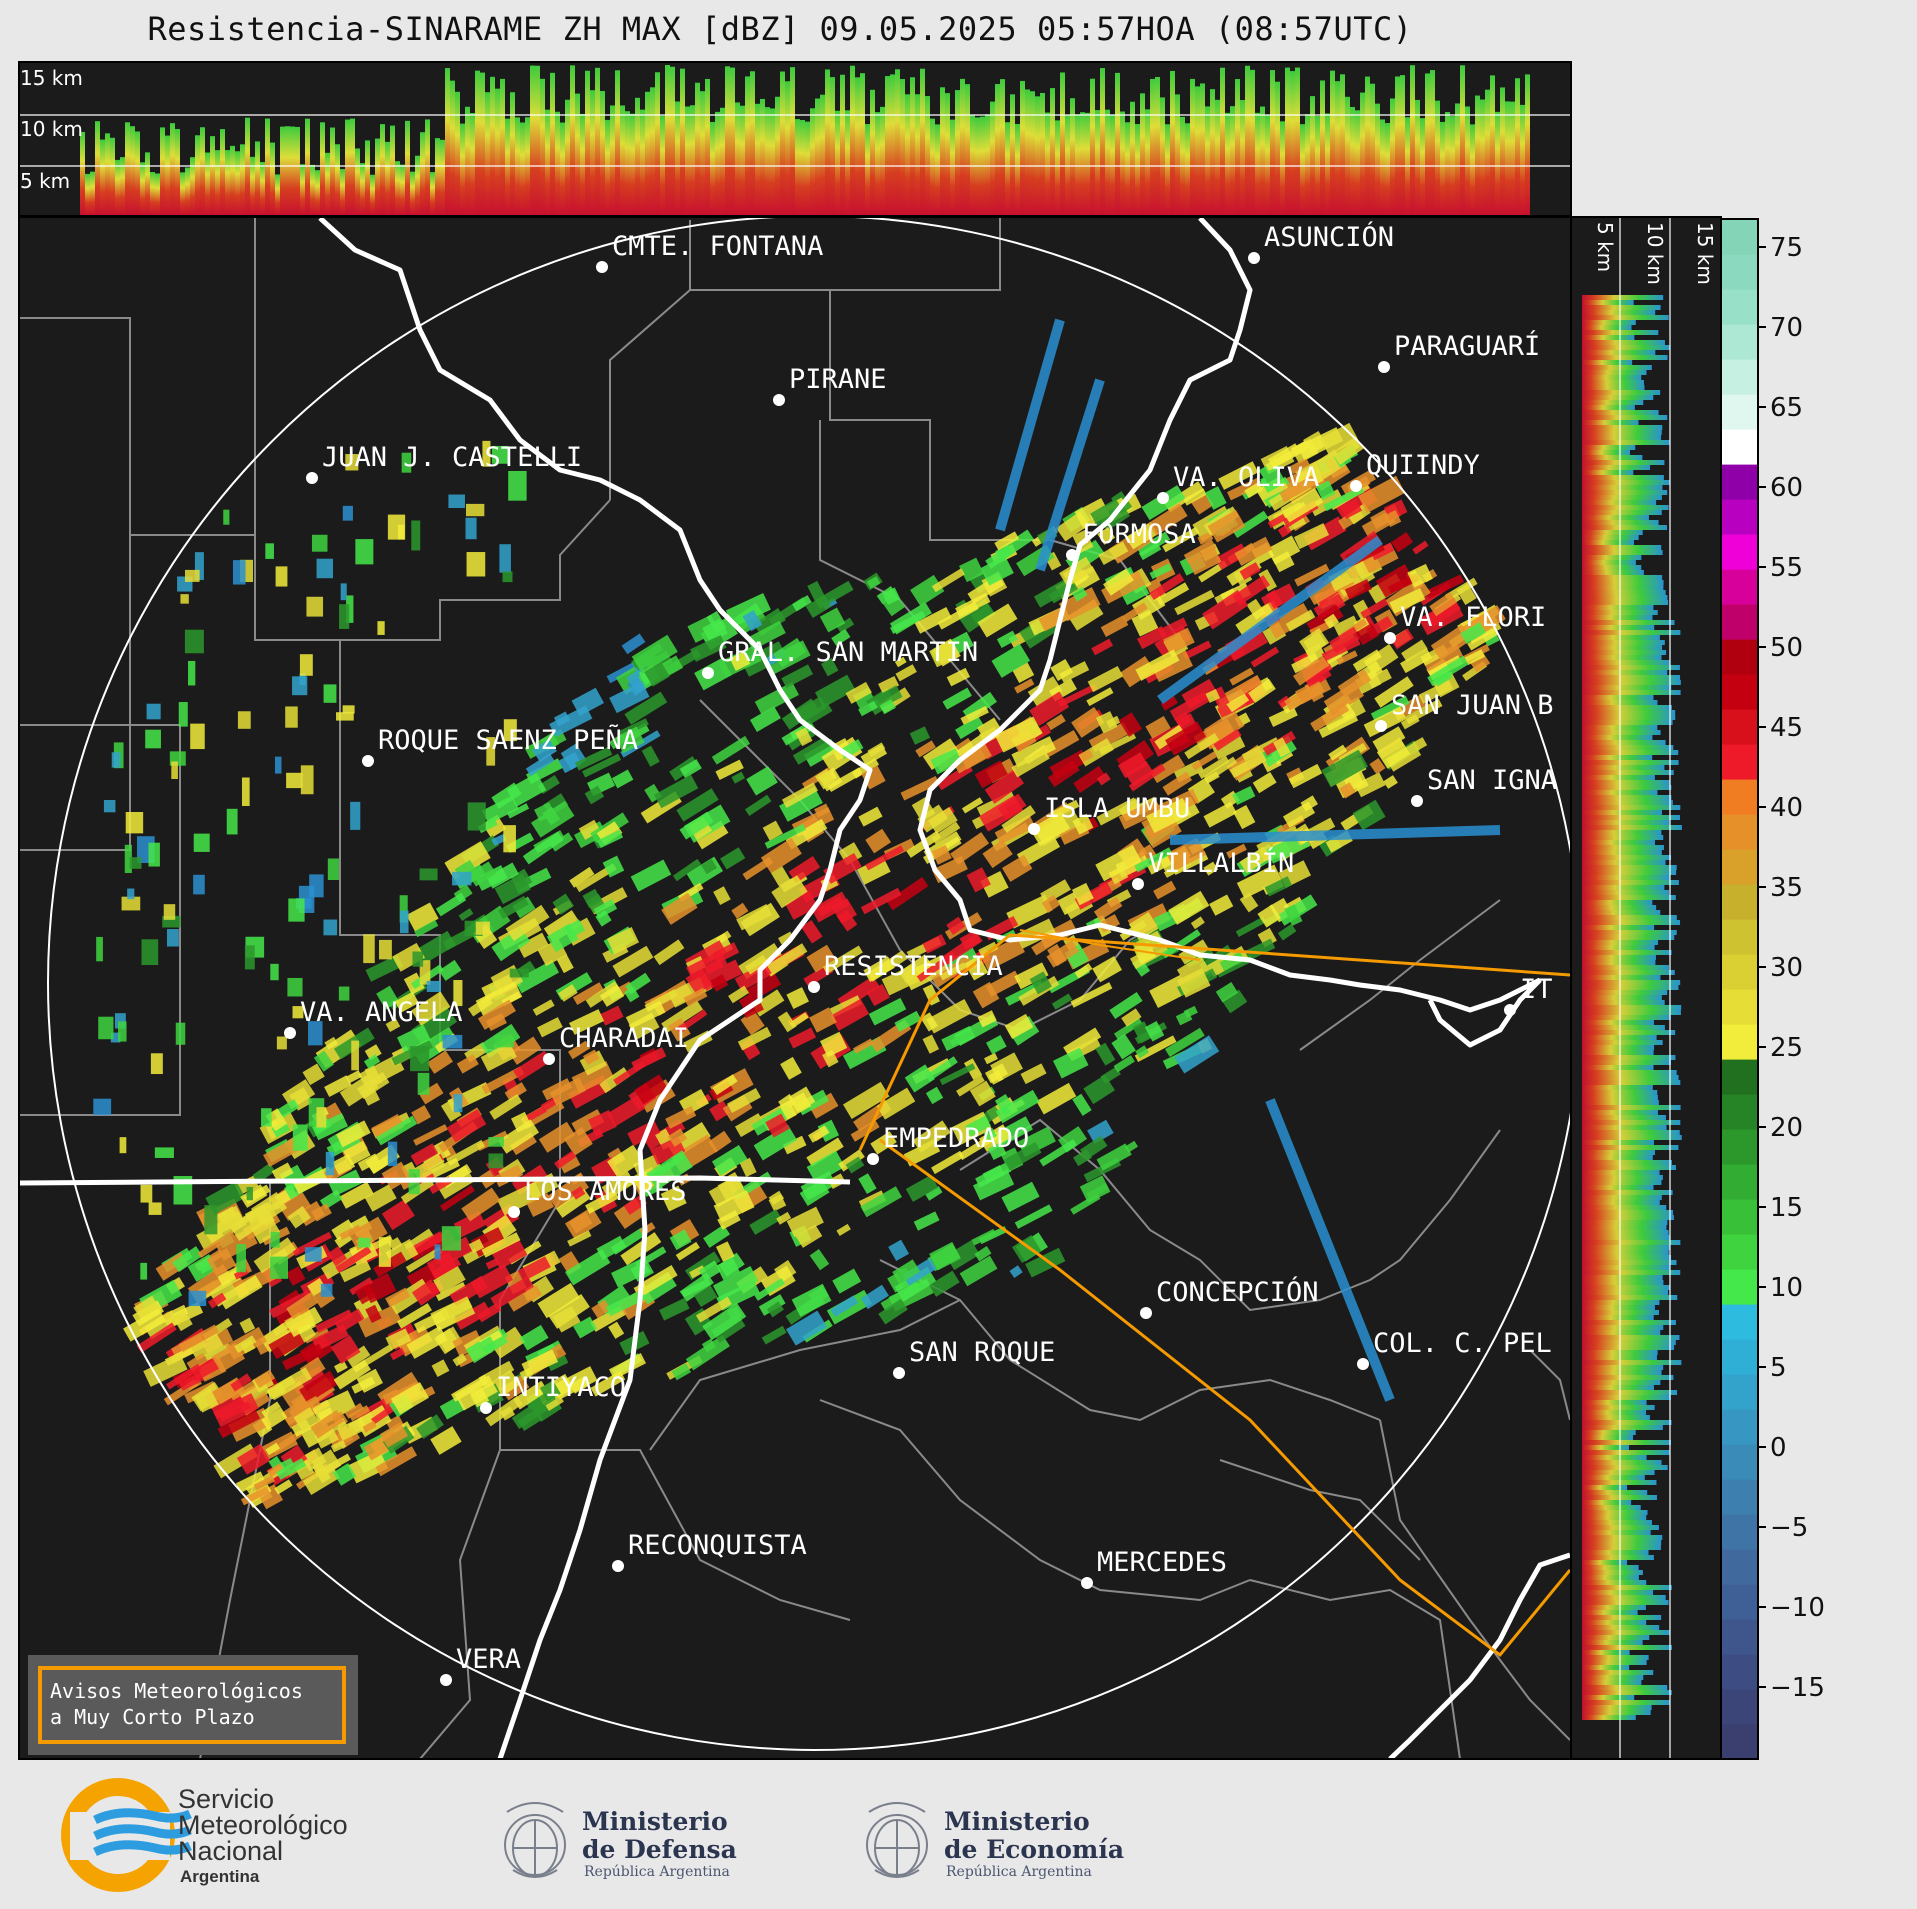 Image resolution: width=1917 pixels, height=1909 pixels. What do you see at coordinates (1632, 1007) in the screenshot?
I see `side-echo-profile` at bounding box center [1632, 1007].